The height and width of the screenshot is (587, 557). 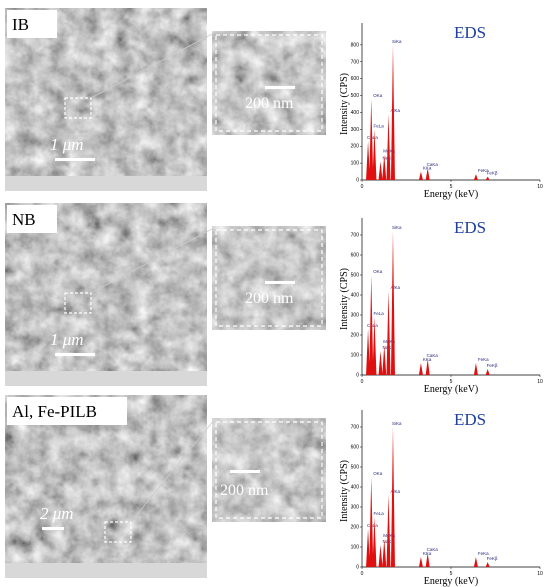 I want to click on peak-label: CaLa, so click(x=372, y=137).